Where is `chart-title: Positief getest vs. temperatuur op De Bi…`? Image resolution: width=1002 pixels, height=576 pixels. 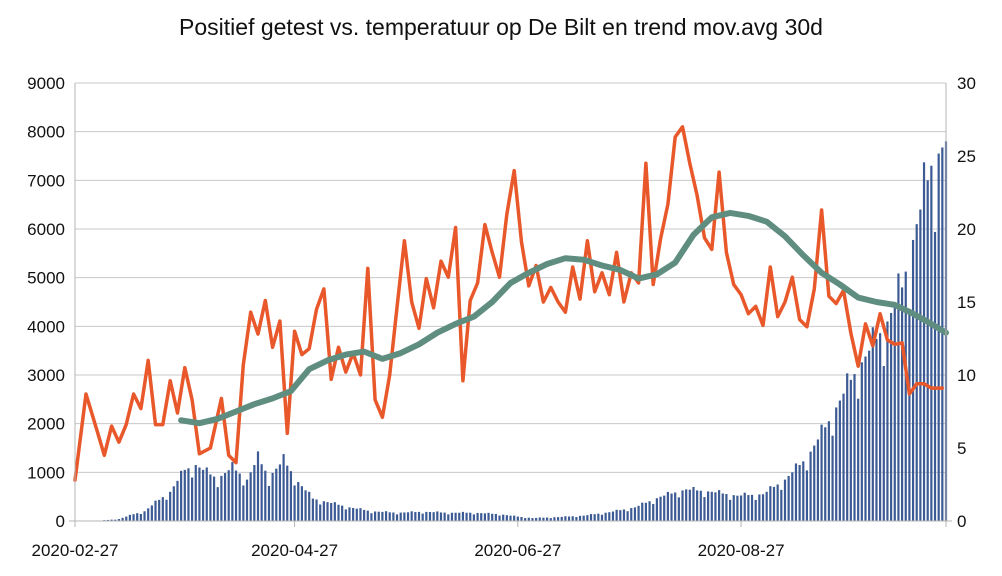 chart-title: Positief getest vs. temperatuur op De Bi… is located at coordinates (501, 27).